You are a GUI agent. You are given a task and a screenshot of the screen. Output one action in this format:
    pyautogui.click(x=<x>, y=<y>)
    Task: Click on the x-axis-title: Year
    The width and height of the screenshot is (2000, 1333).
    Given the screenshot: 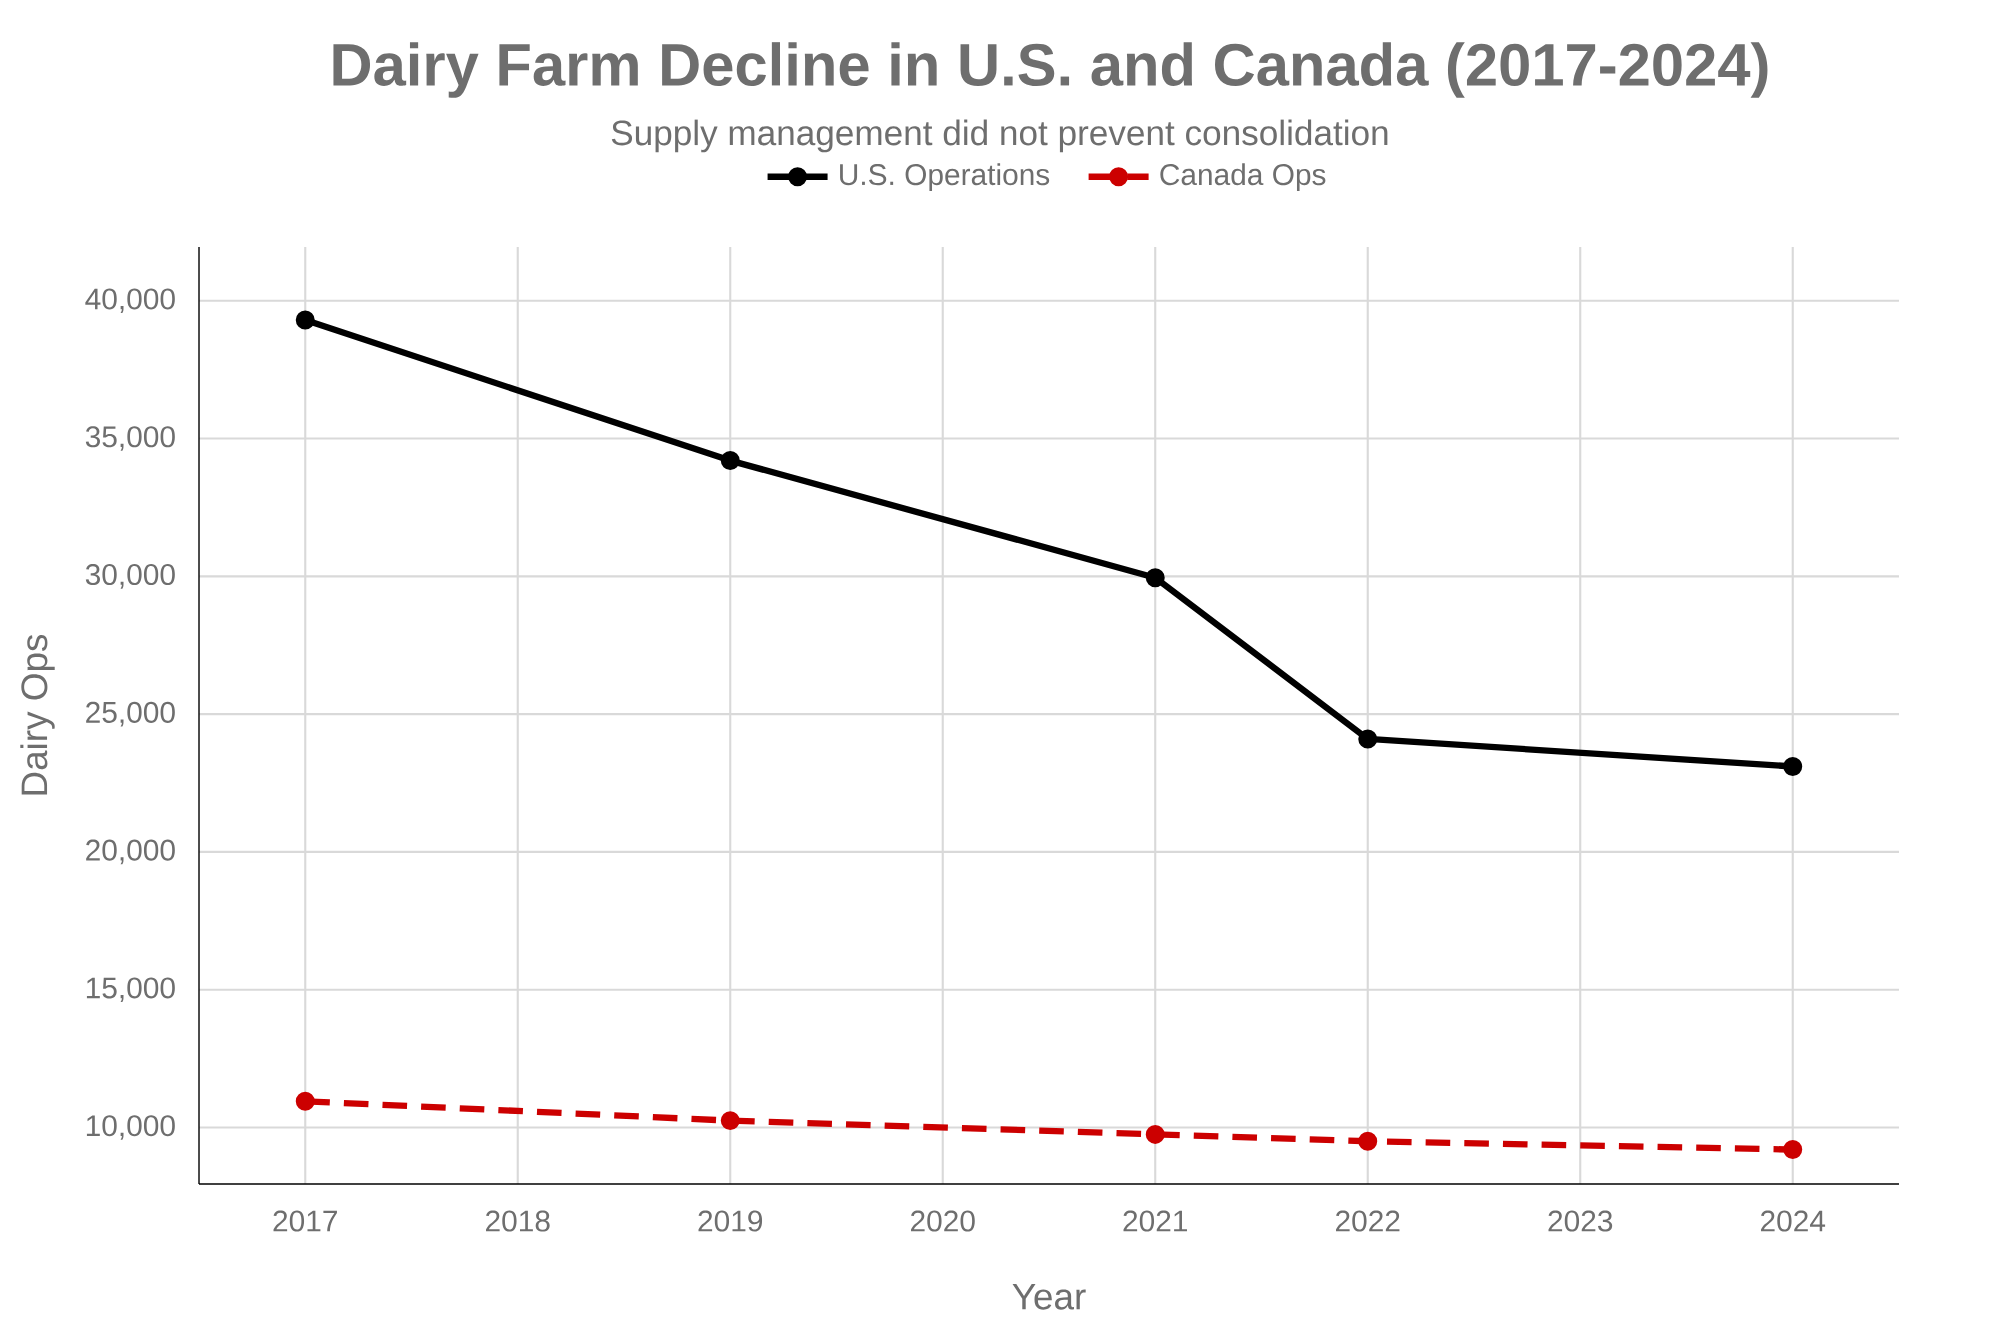 What is the action you would take?
    pyautogui.click(x=1049, y=1296)
    